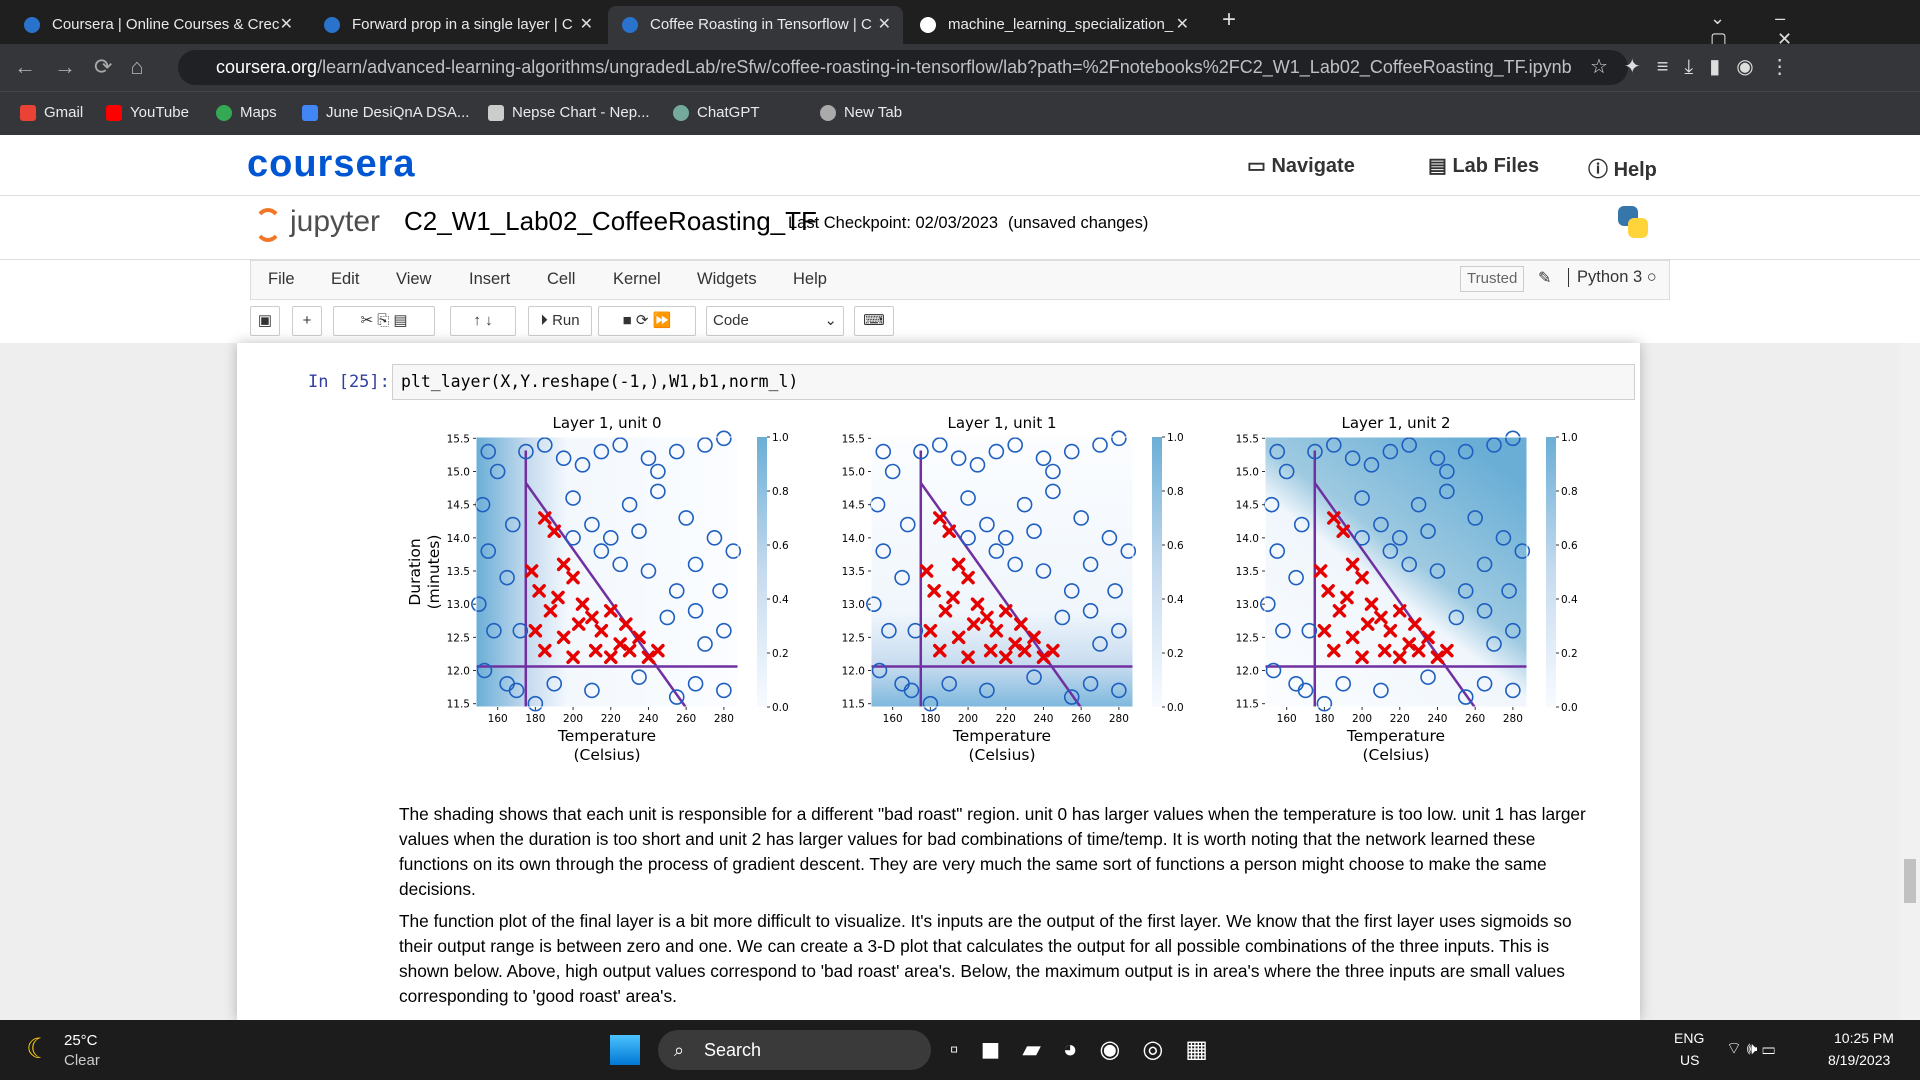 The width and height of the screenshot is (1920, 1080). Describe the element at coordinates (335, 221) in the screenshot. I see `jupyter-logo: jupyter` at that location.